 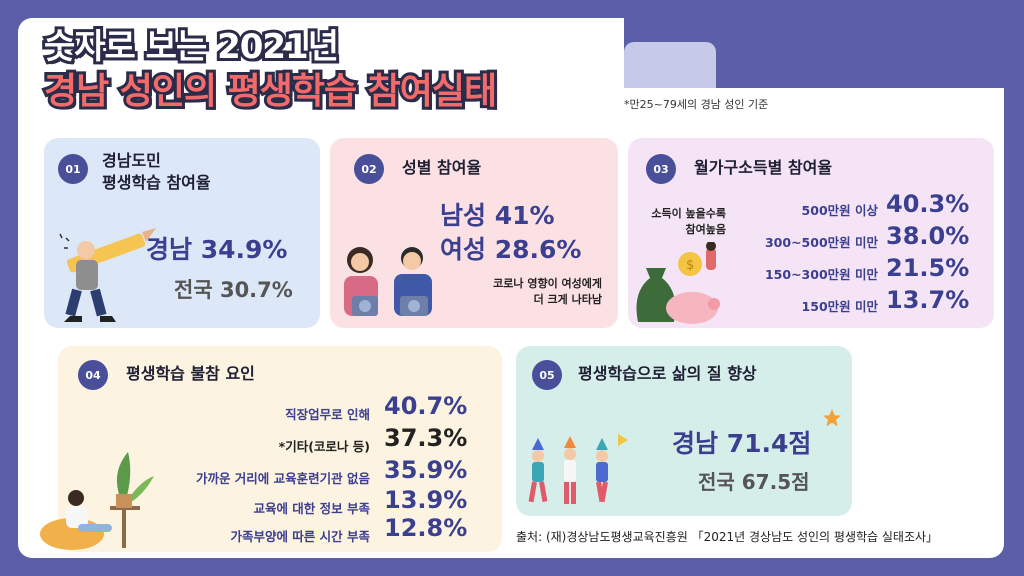 I want to click on reading-plant-illustration, so click(x=97, y=501).